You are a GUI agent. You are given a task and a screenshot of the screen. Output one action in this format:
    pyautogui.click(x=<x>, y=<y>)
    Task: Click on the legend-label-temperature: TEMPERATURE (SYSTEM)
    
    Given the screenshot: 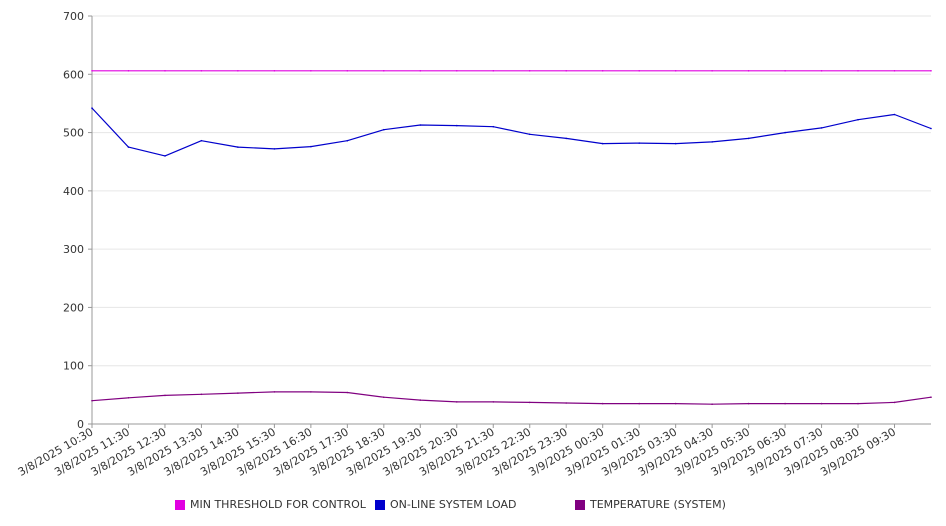 What is the action you would take?
    pyautogui.click(x=658, y=504)
    